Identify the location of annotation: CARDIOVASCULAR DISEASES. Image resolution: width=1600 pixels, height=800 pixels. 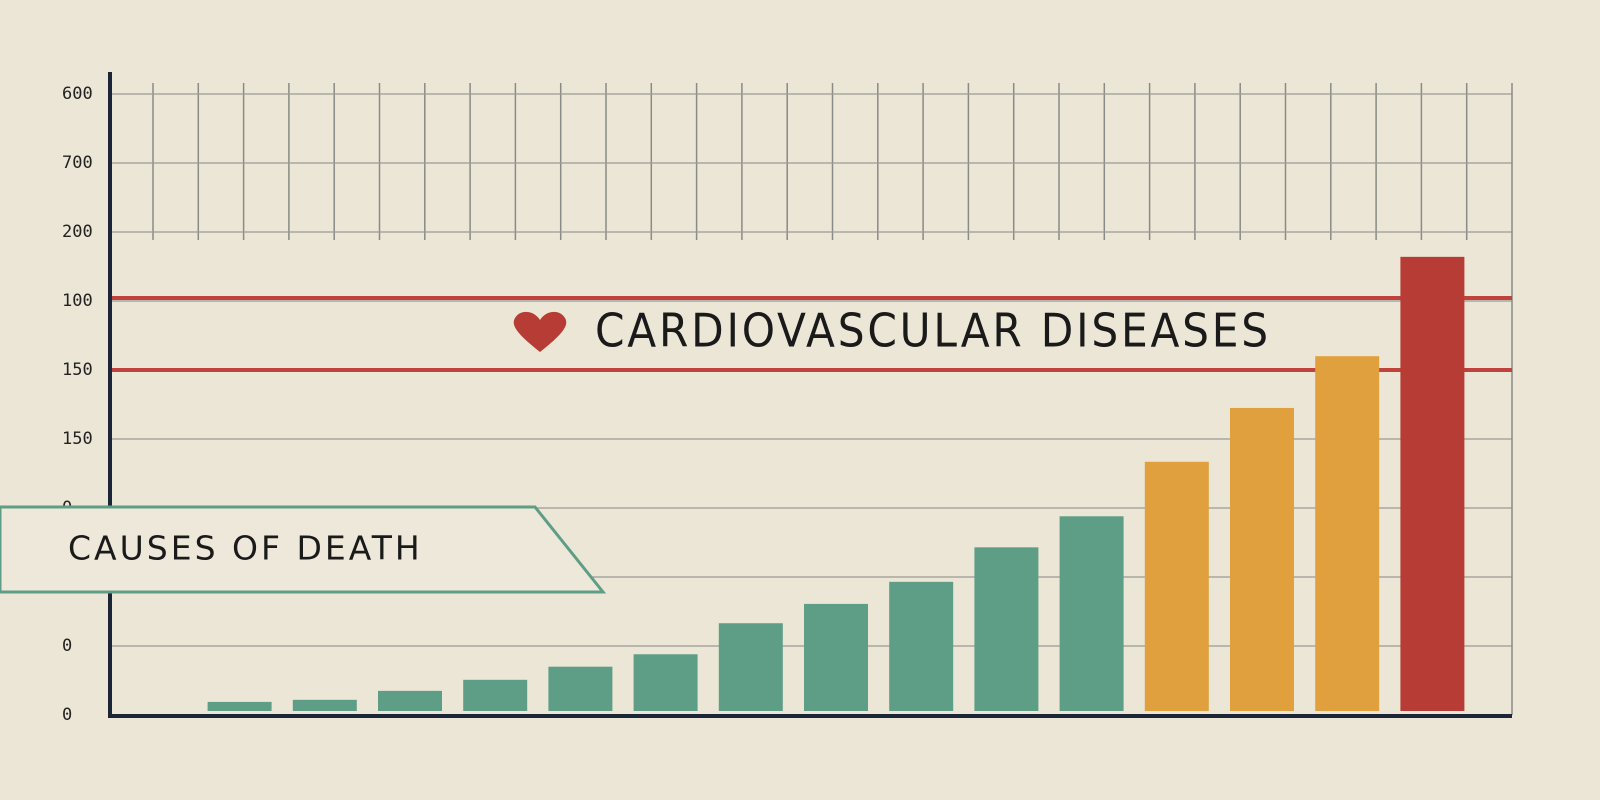
(933, 331).